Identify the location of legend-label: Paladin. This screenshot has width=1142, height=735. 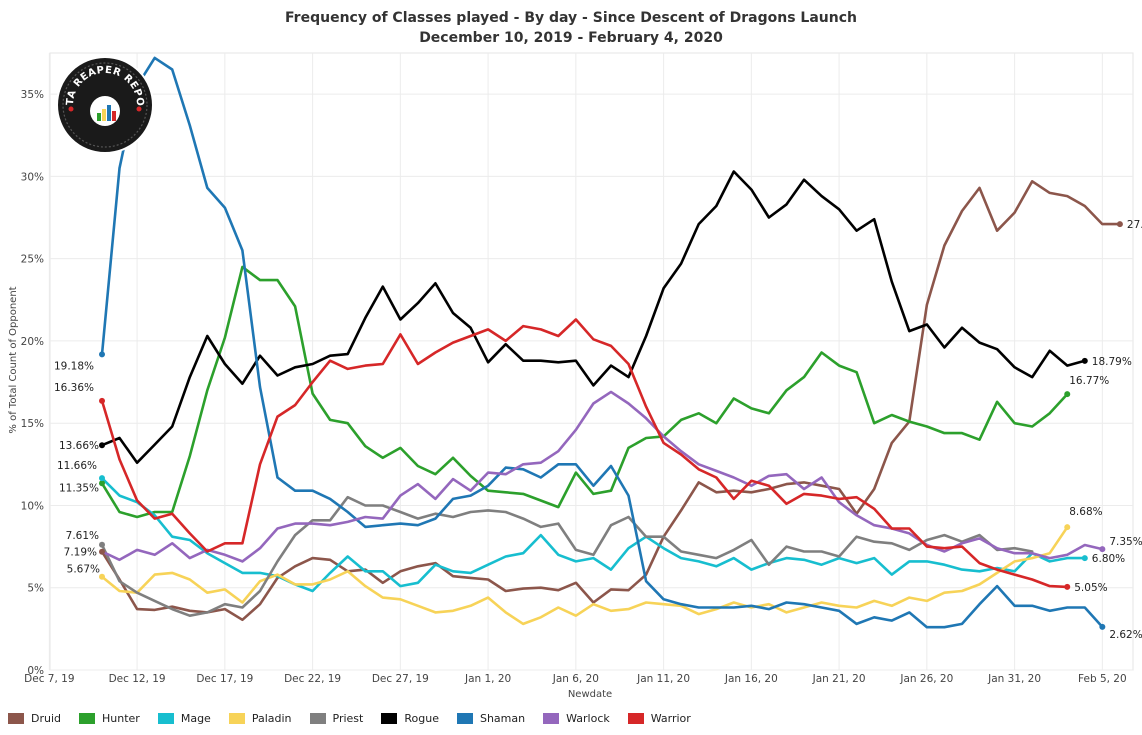
(271, 718).